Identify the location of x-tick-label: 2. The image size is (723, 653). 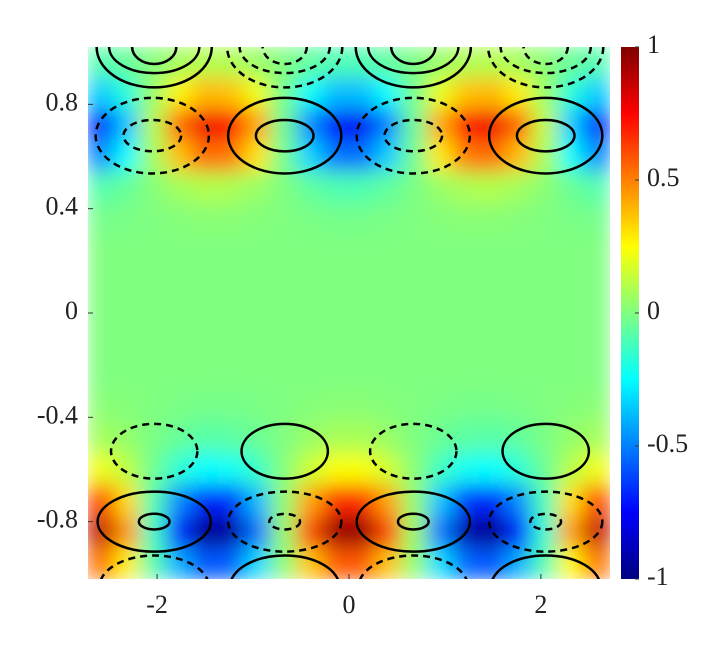
(540, 604).